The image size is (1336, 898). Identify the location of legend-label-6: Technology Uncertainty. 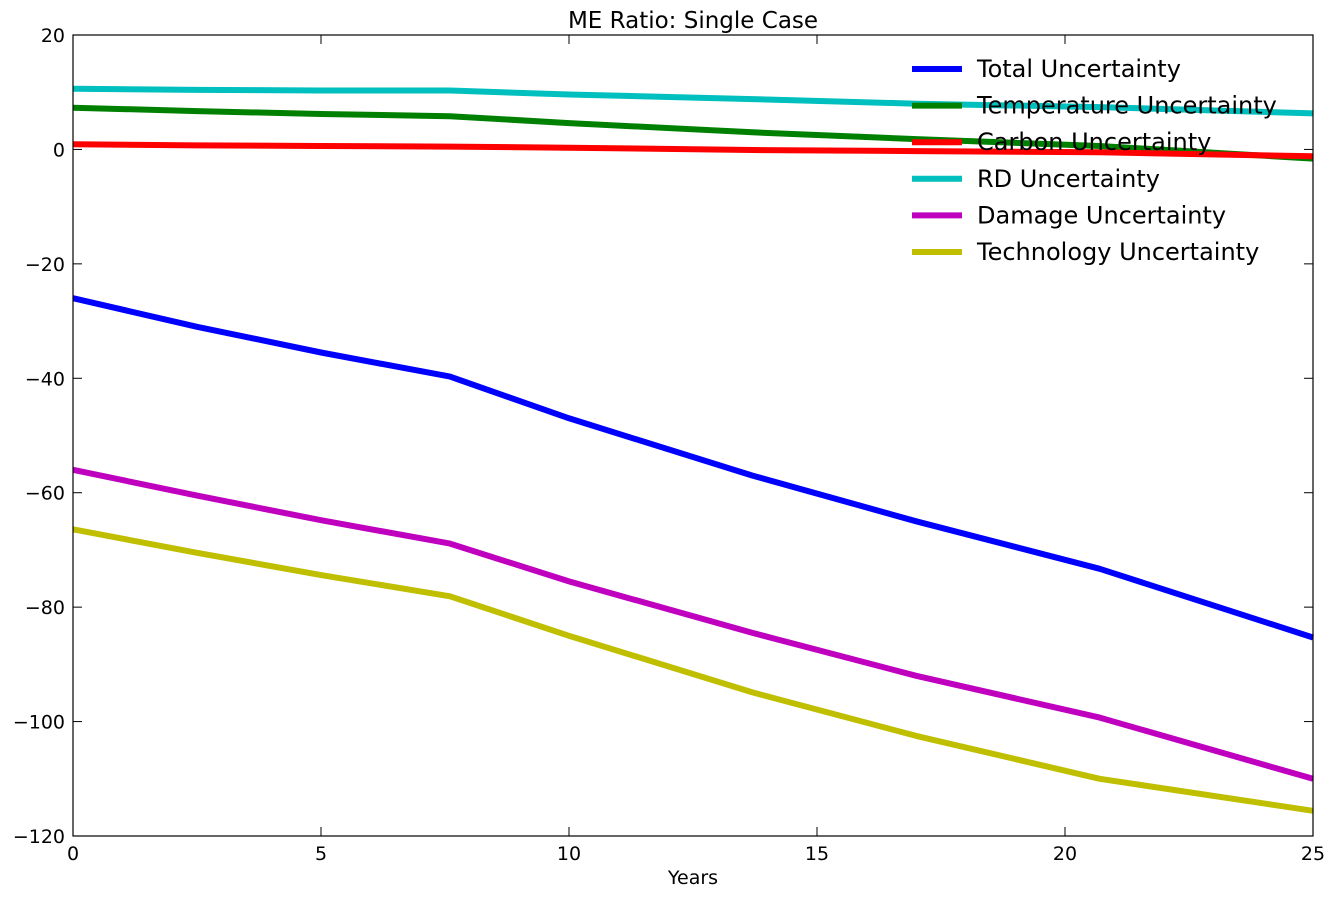
(1117, 252).